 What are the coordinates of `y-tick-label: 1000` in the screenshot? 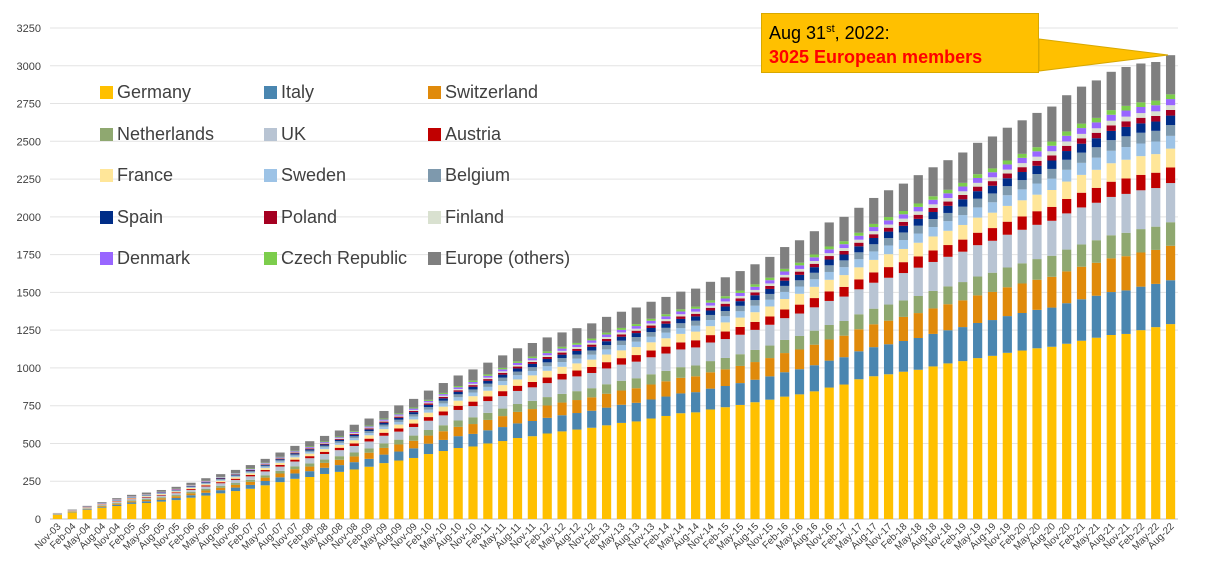 It's located at (29, 369).